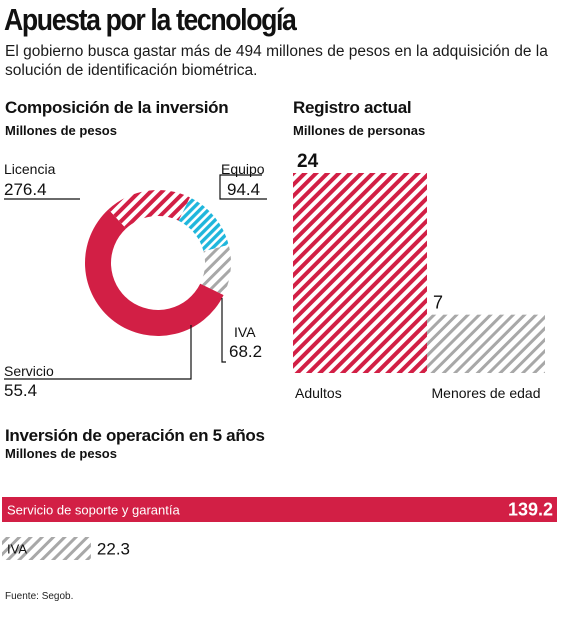 Image resolution: width=561 pixels, height=620 pixels. What do you see at coordinates (246, 351) in the screenshot?
I see `donut-value-iva: 68.2` at bounding box center [246, 351].